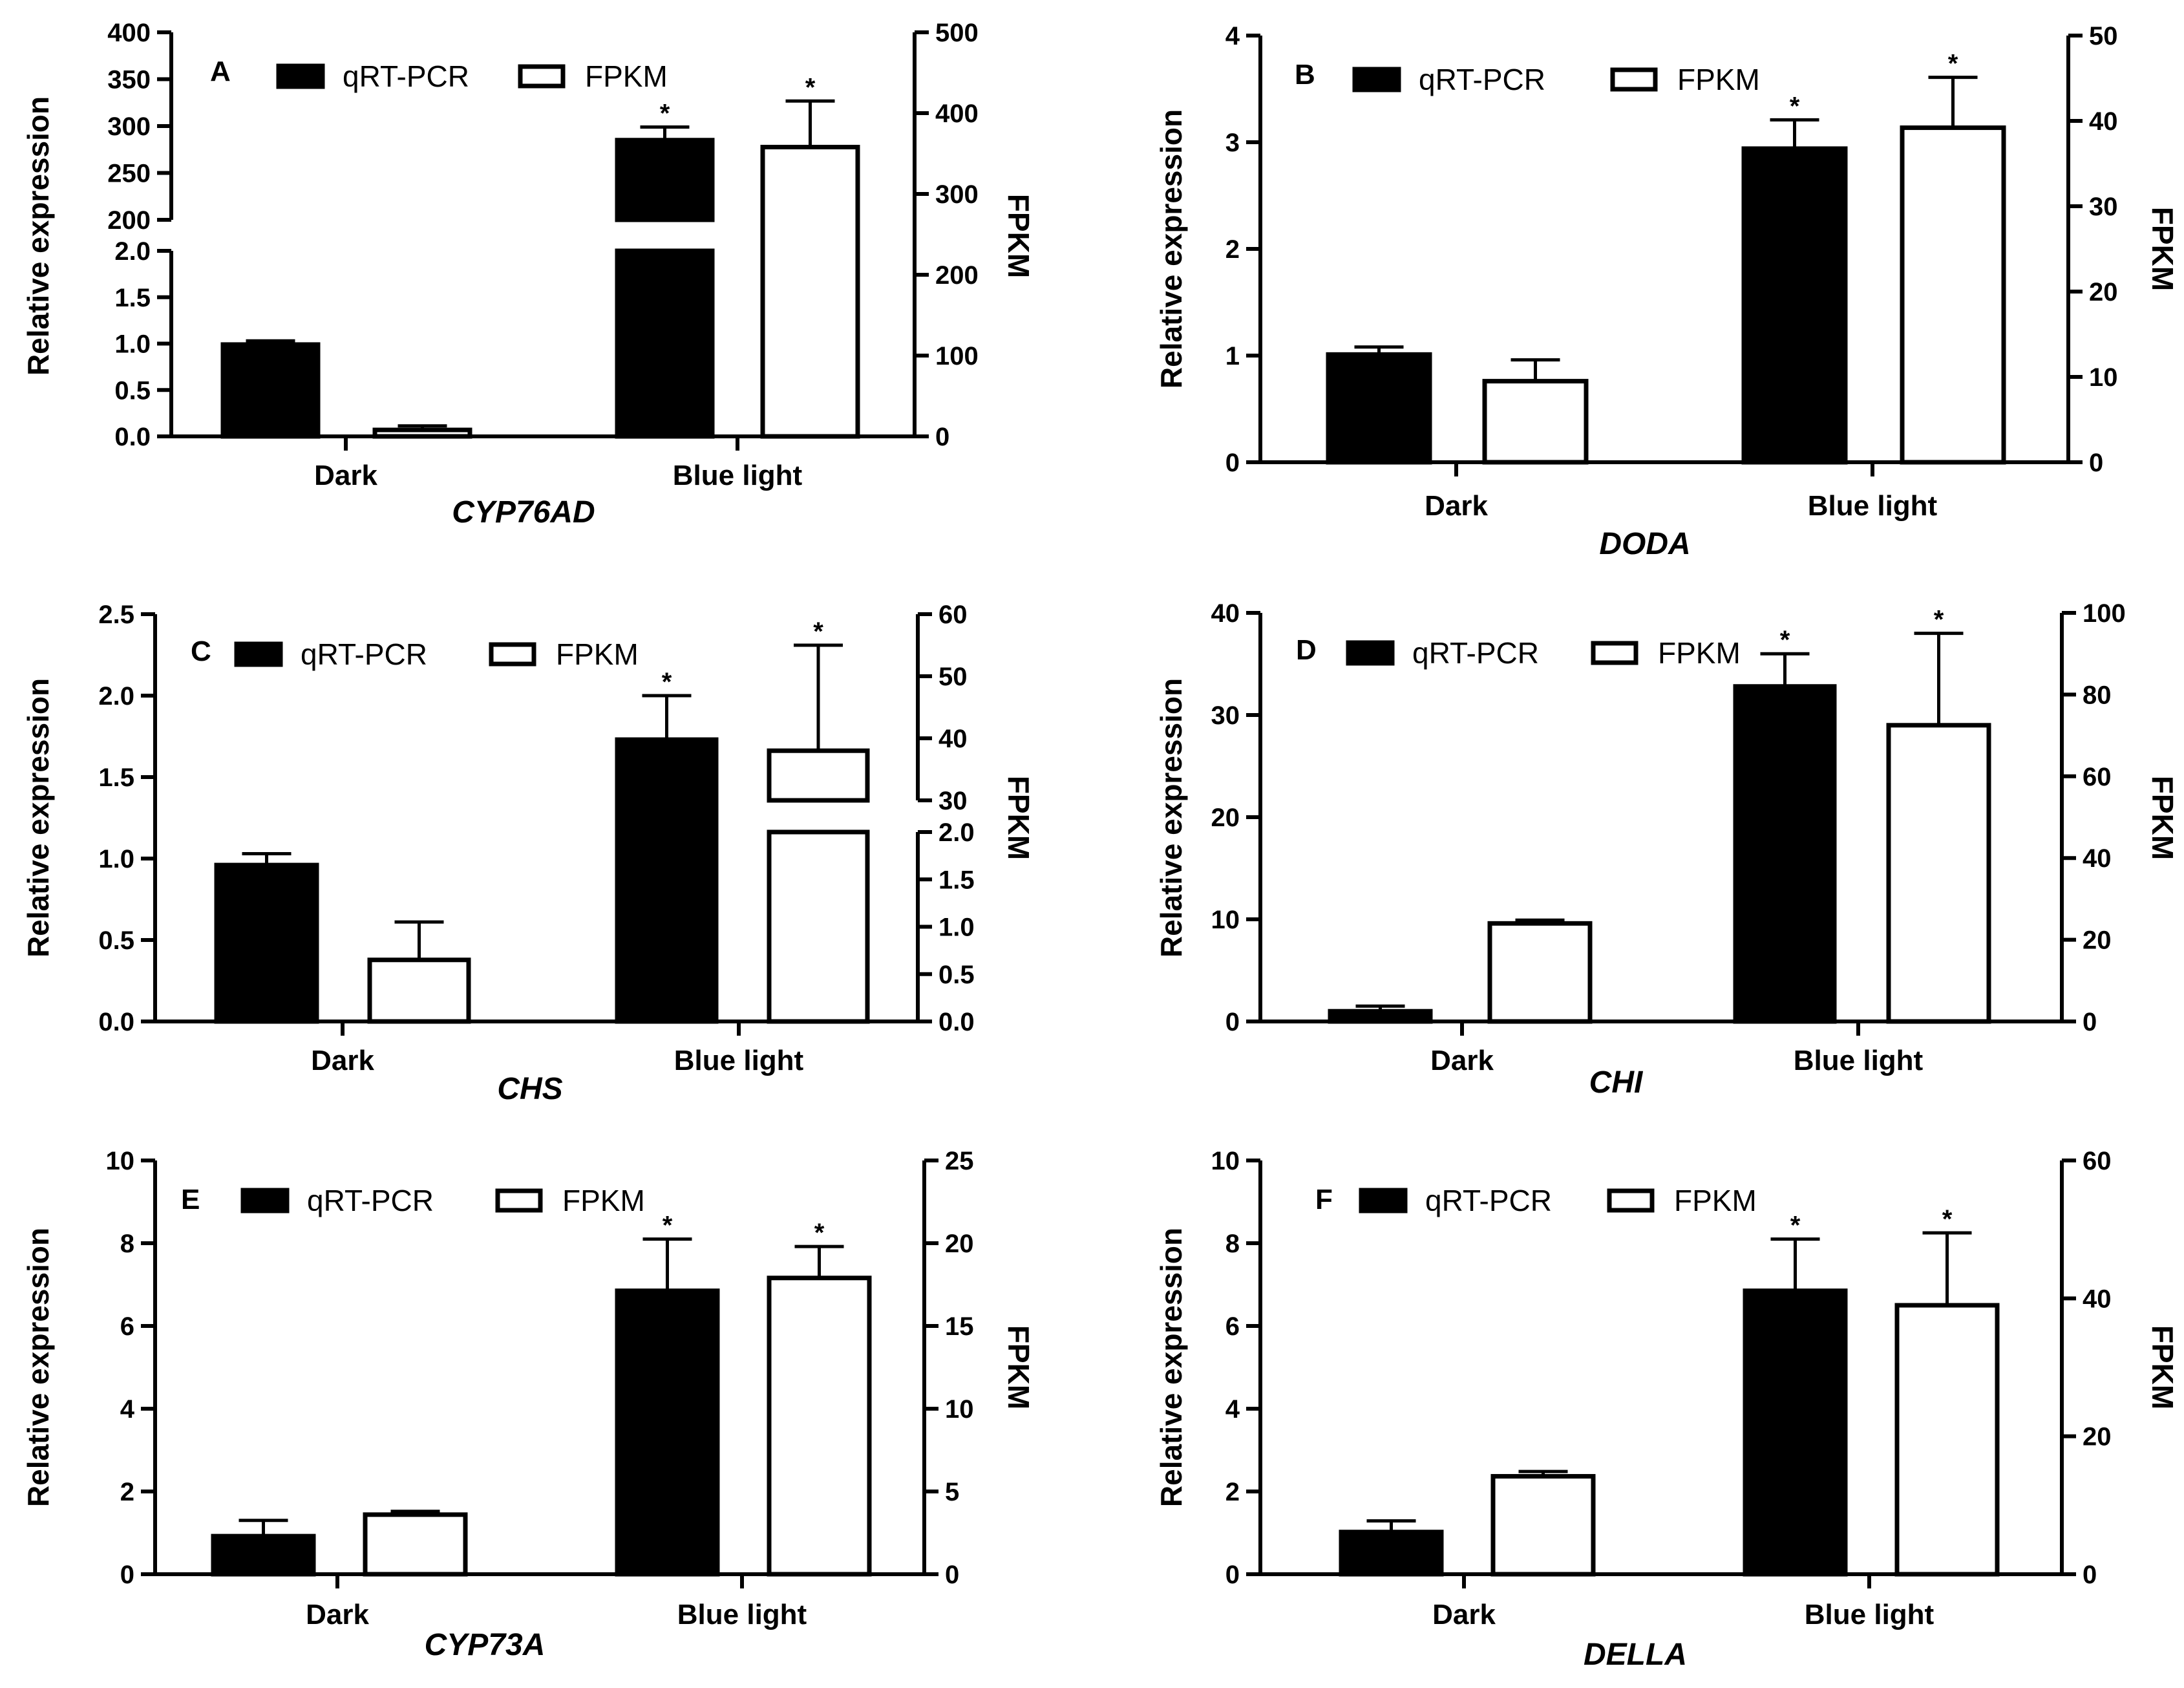 The height and width of the screenshot is (1688, 2184). What do you see at coordinates (127, 1326) in the screenshot?
I see `left-axis-tick-label: 6` at bounding box center [127, 1326].